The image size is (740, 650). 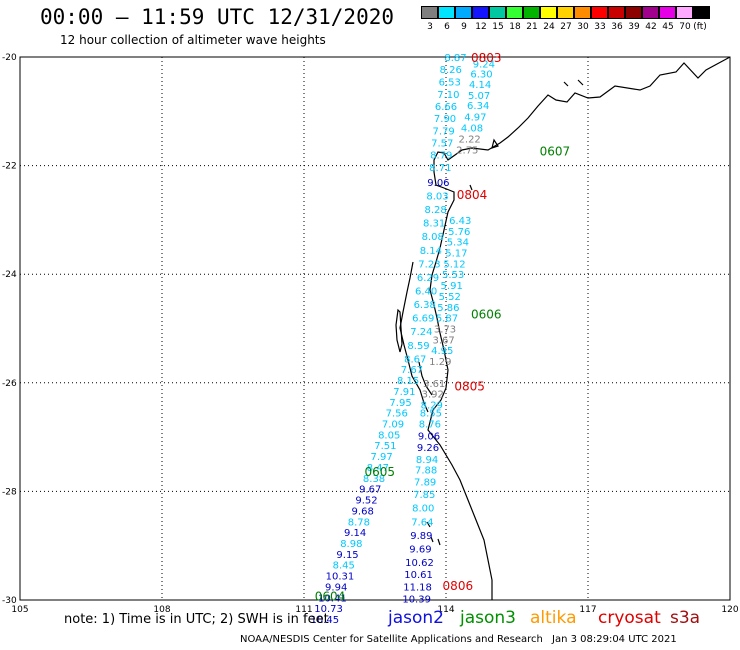 I want to click on wave-height-value: 8.71, so click(x=440, y=168).